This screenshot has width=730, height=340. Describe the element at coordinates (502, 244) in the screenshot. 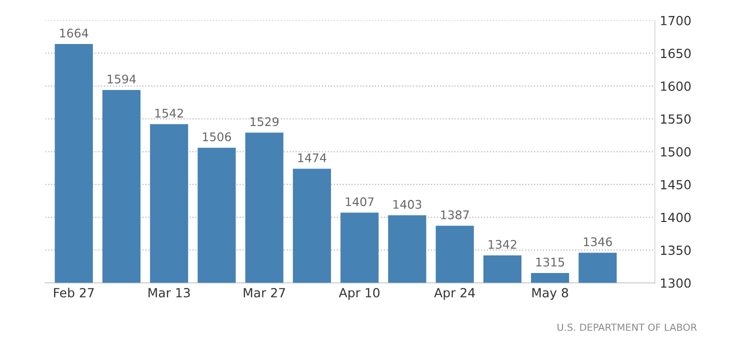

I see `data-label: 1342` at that location.